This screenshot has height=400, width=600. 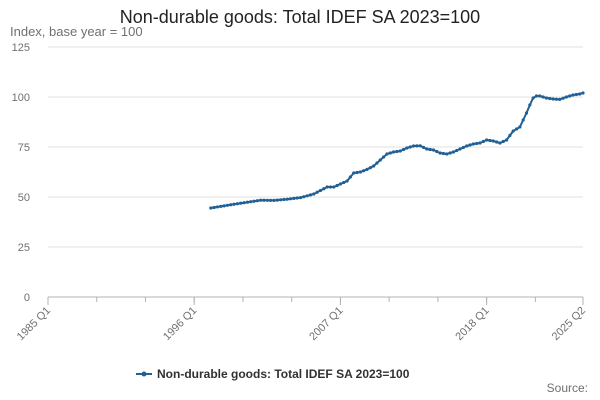 I want to click on x-tick-label: 2018 Q1, so click(x=472, y=324).